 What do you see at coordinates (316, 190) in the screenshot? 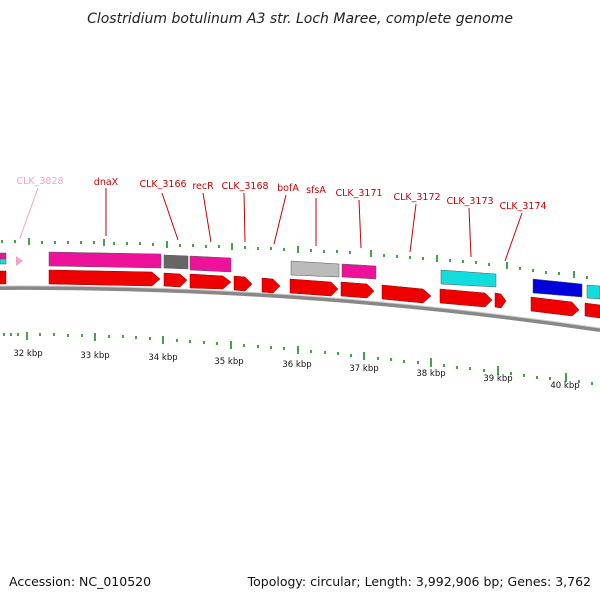
I see `gene-label-sfsa: sfsA` at bounding box center [316, 190].